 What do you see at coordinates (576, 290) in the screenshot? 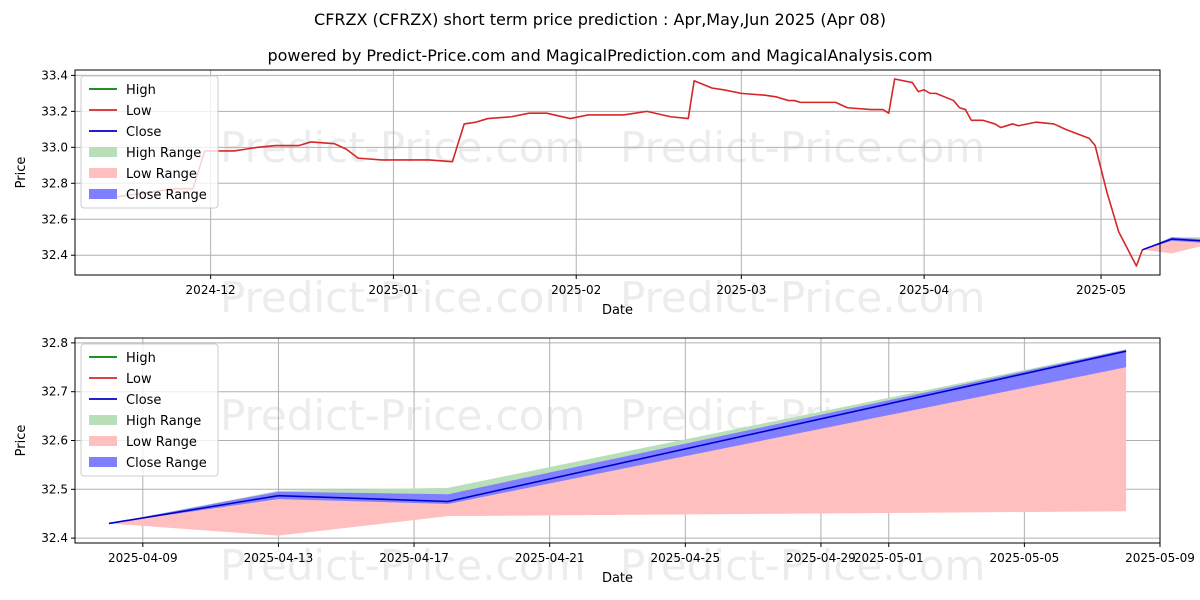
I see `x-tick-label: 2025-02` at bounding box center [576, 290].